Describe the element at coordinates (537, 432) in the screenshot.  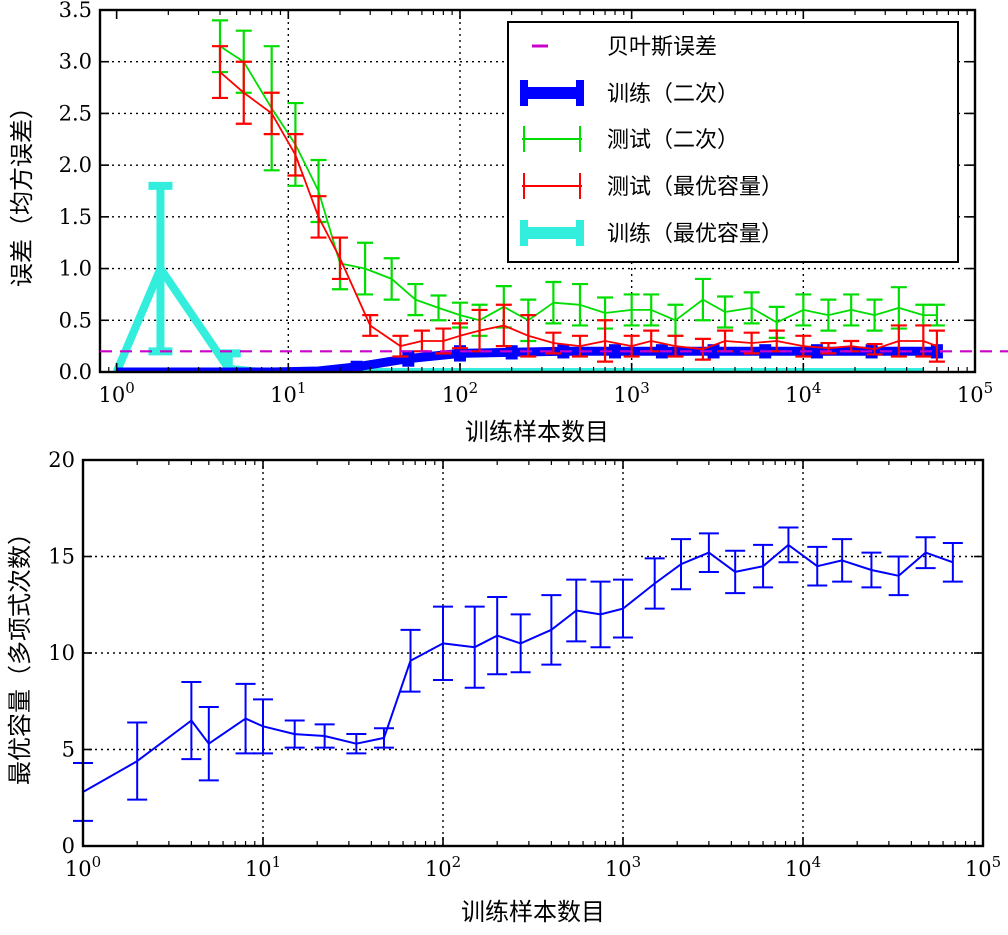
I see `top-chart-xlabel: 训练样本数目` at that location.